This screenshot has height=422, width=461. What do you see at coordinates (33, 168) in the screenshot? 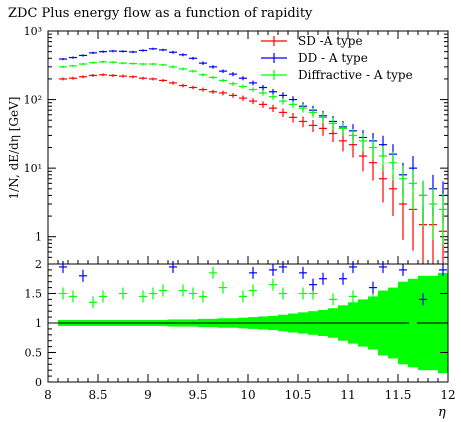
I see `y-tick-label: 10¹` at bounding box center [33, 168].